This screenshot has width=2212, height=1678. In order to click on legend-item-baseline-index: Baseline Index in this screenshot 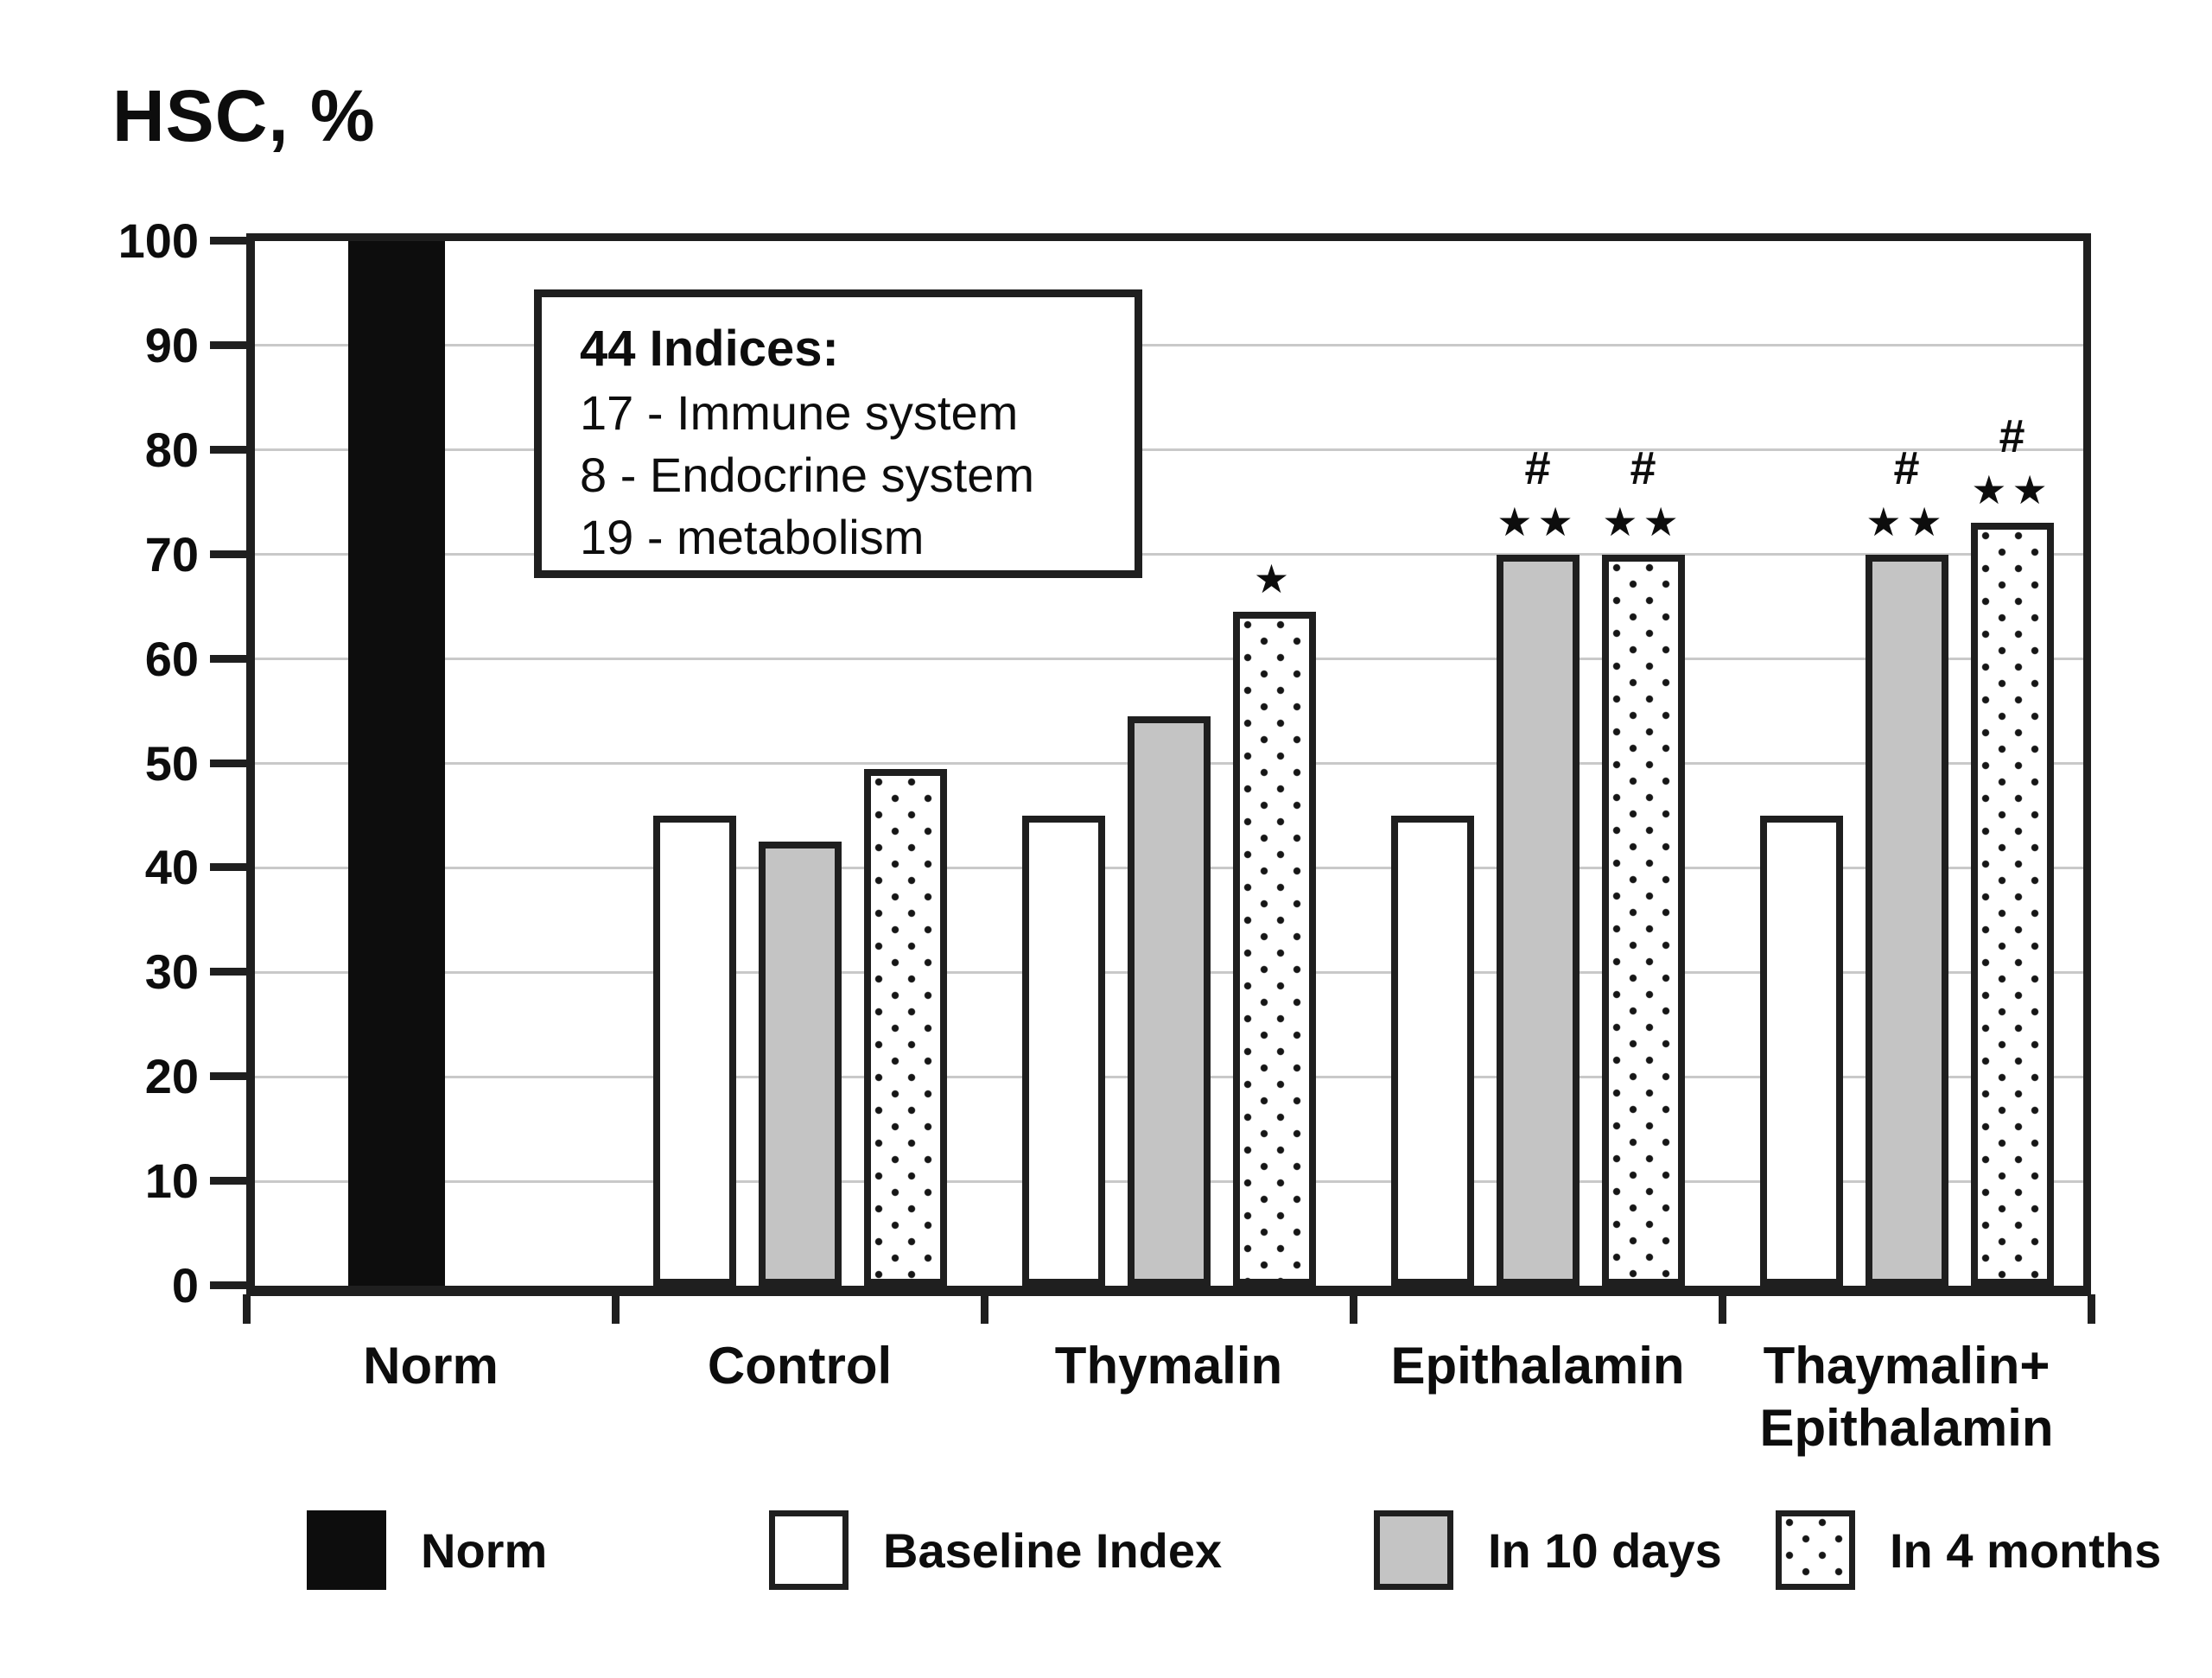, I will do `click(995, 1550)`.